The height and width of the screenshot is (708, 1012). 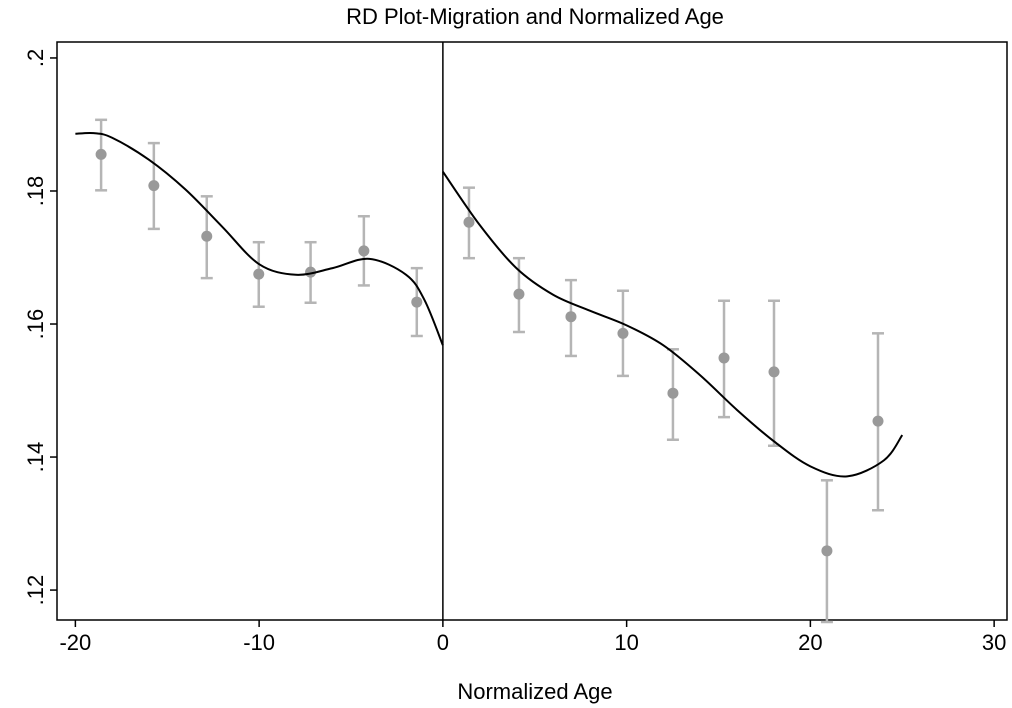 What do you see at coordinates (35, 457) in the screenshot?
I see `y-tick-label: .14` at bounding box center [35, 457].